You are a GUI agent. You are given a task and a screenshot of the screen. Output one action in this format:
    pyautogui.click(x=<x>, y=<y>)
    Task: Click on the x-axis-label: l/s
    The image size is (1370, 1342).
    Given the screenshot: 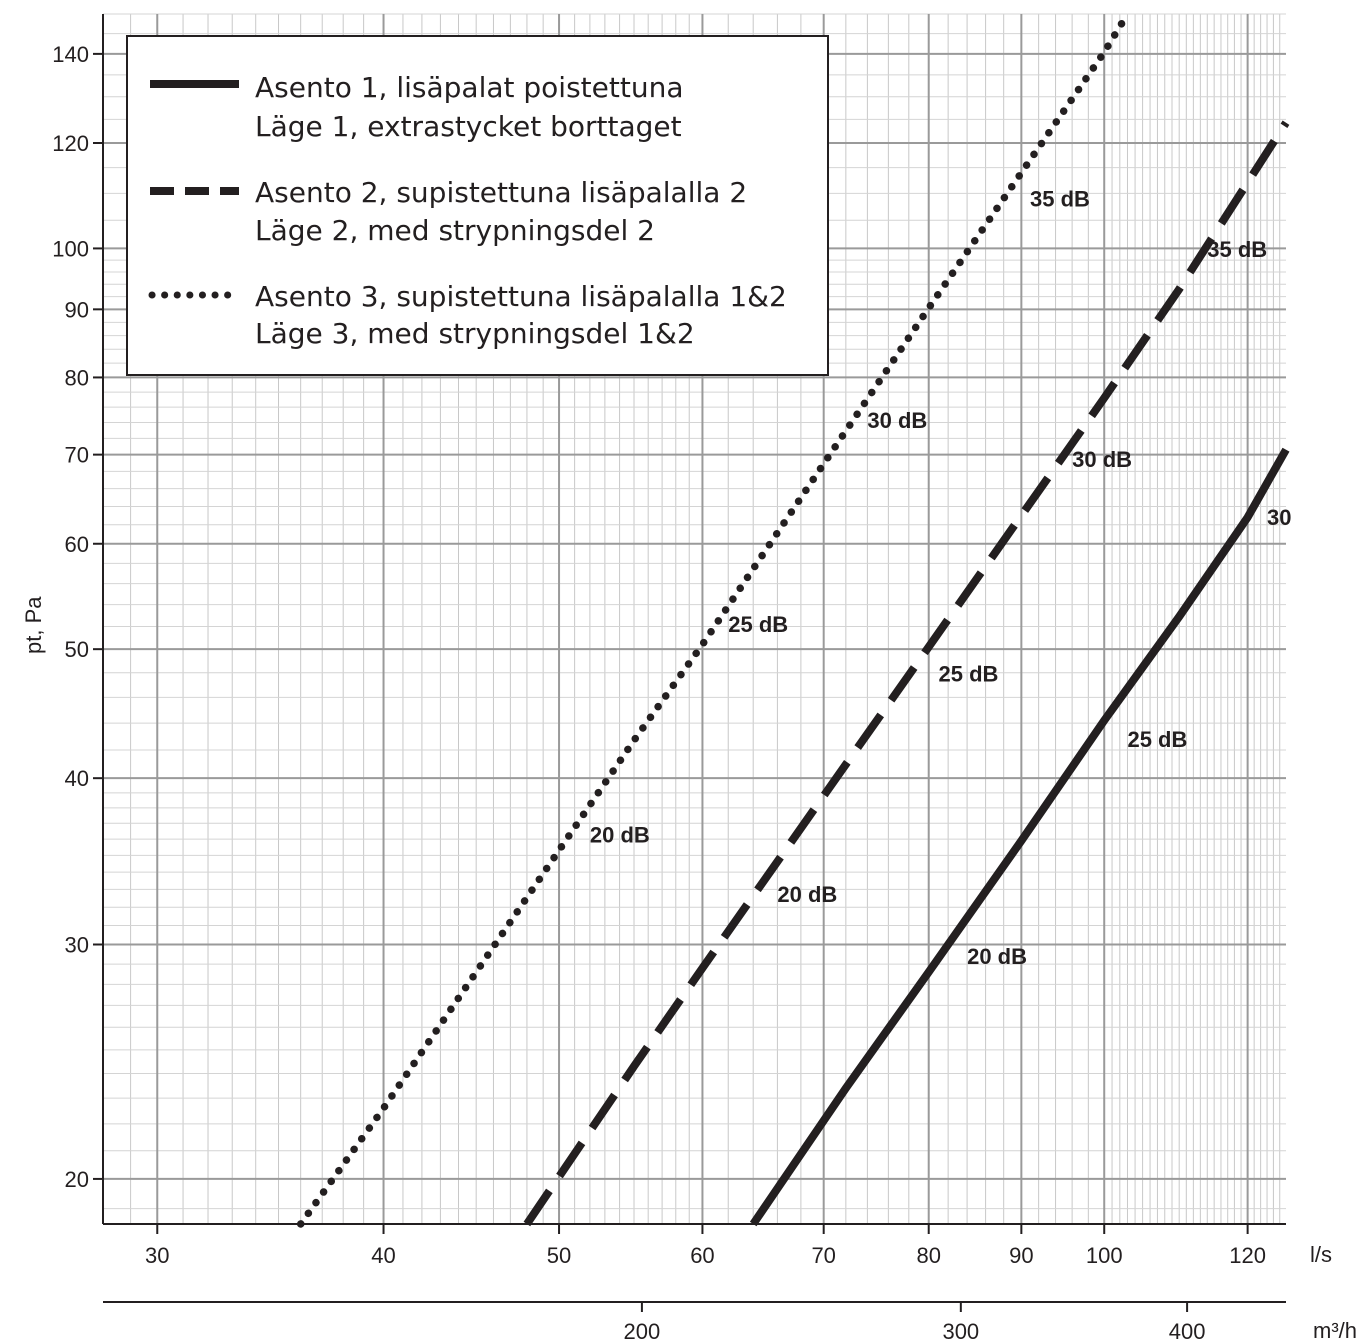 What is the action you would take?
    pyautogui.click(x=1321, y=1254)
    